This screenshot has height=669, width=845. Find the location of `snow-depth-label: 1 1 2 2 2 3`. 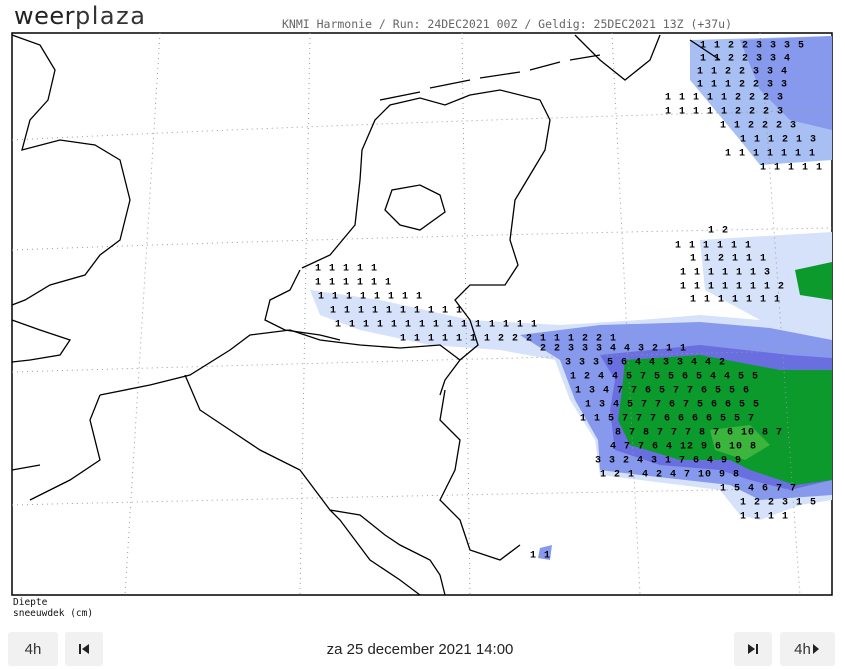

snow-depth-label: 1 1 2 2 2 3 is located at coordinates (758, 126).